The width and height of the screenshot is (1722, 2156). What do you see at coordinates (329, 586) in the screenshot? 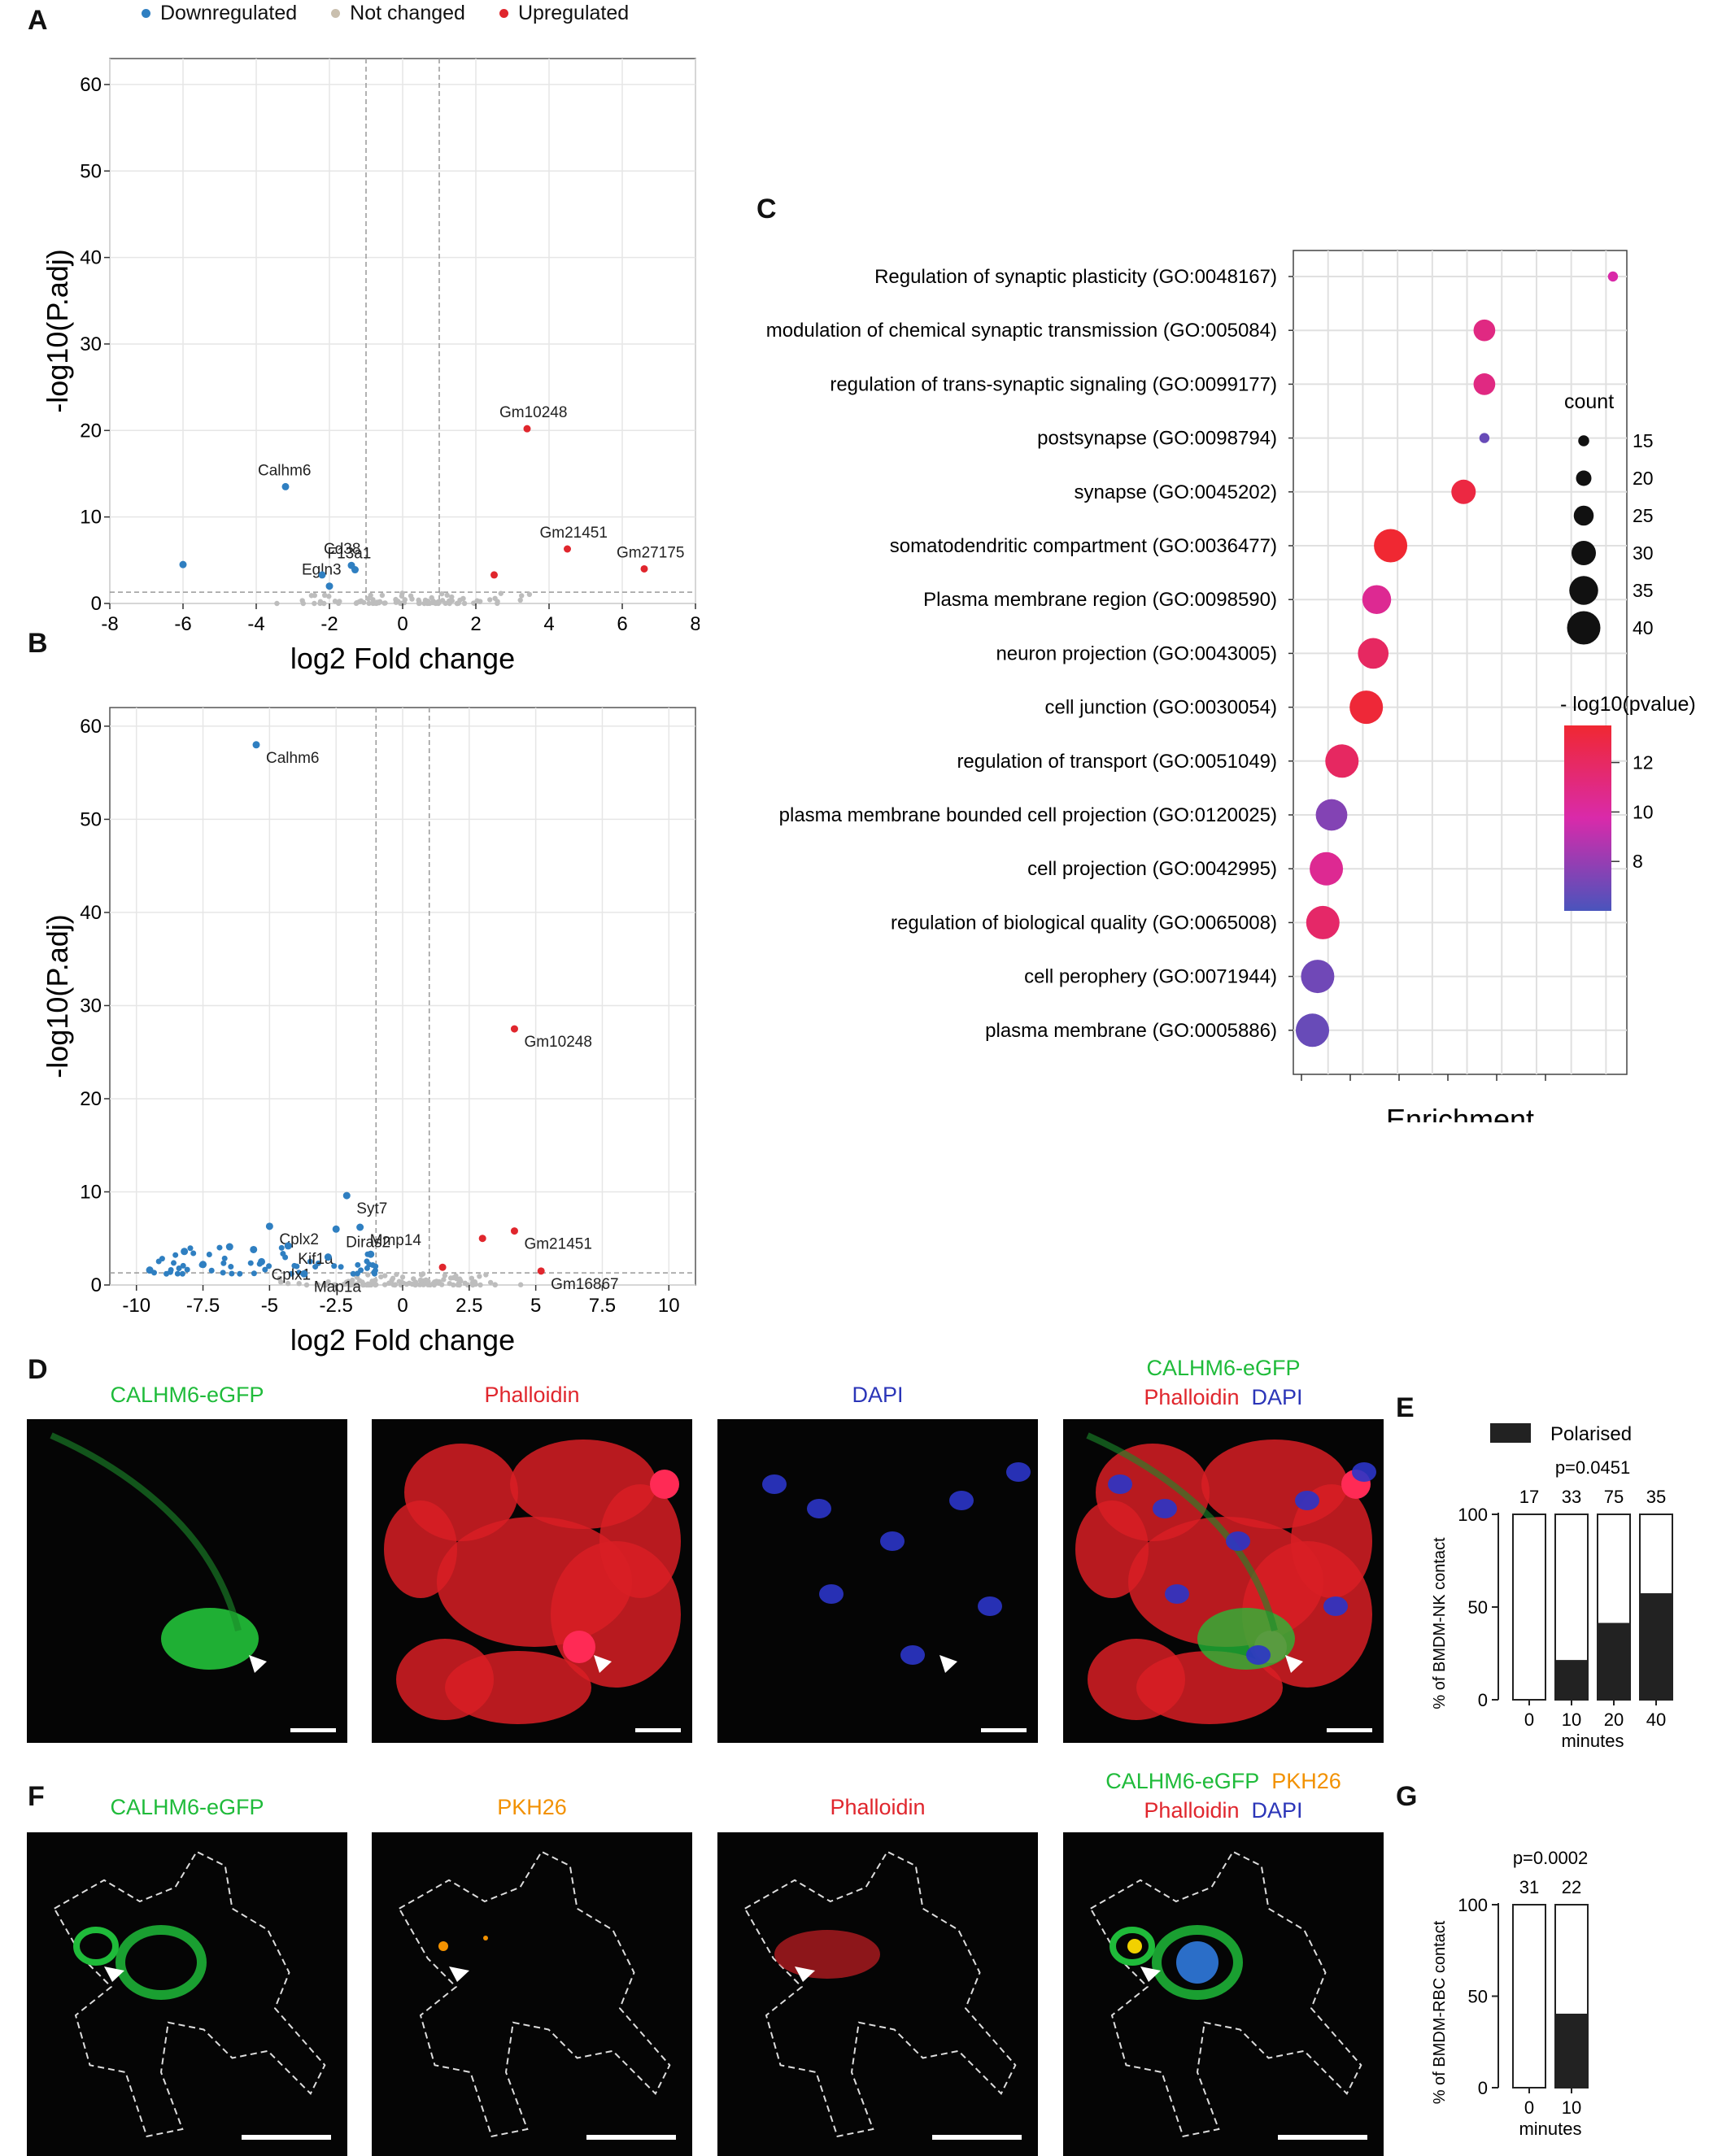
I see `point-egln3` at bounding box center [329, 586].